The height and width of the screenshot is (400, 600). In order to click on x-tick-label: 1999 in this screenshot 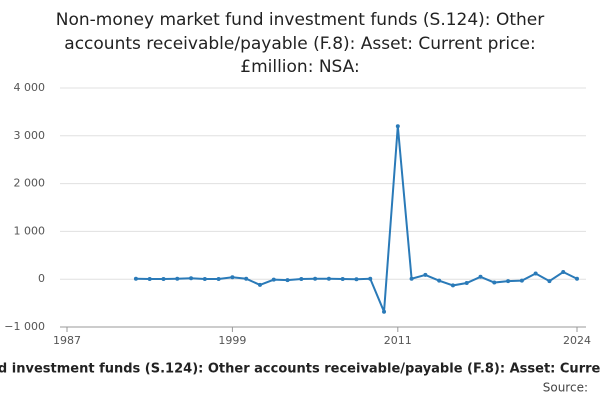, I will do `click(232, 340)`.